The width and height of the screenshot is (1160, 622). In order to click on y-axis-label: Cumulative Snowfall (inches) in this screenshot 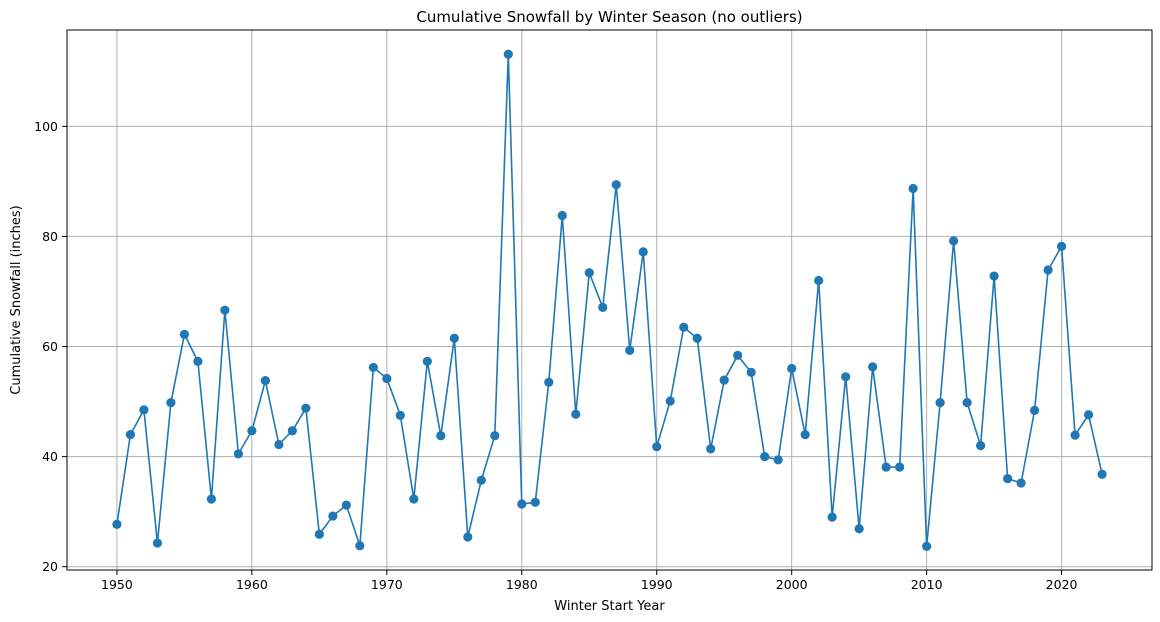, I will do `click(16, 299)`.